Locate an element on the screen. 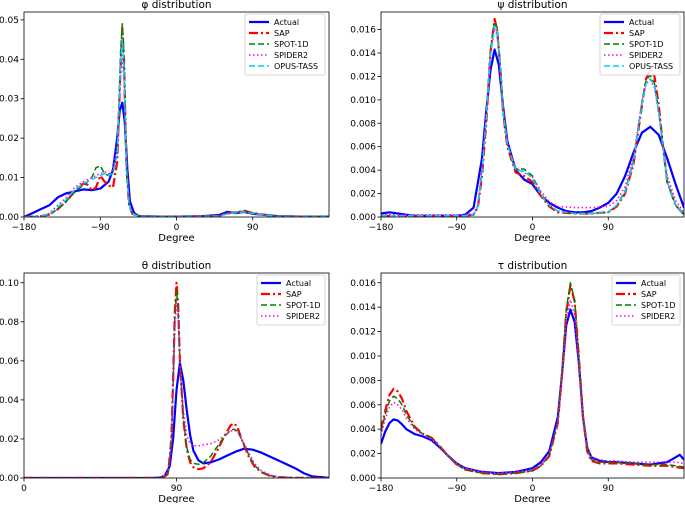 The height and width of the screenshot is (507, 685). y-tick-label: 0.08 is located at coordinates (9, 323).